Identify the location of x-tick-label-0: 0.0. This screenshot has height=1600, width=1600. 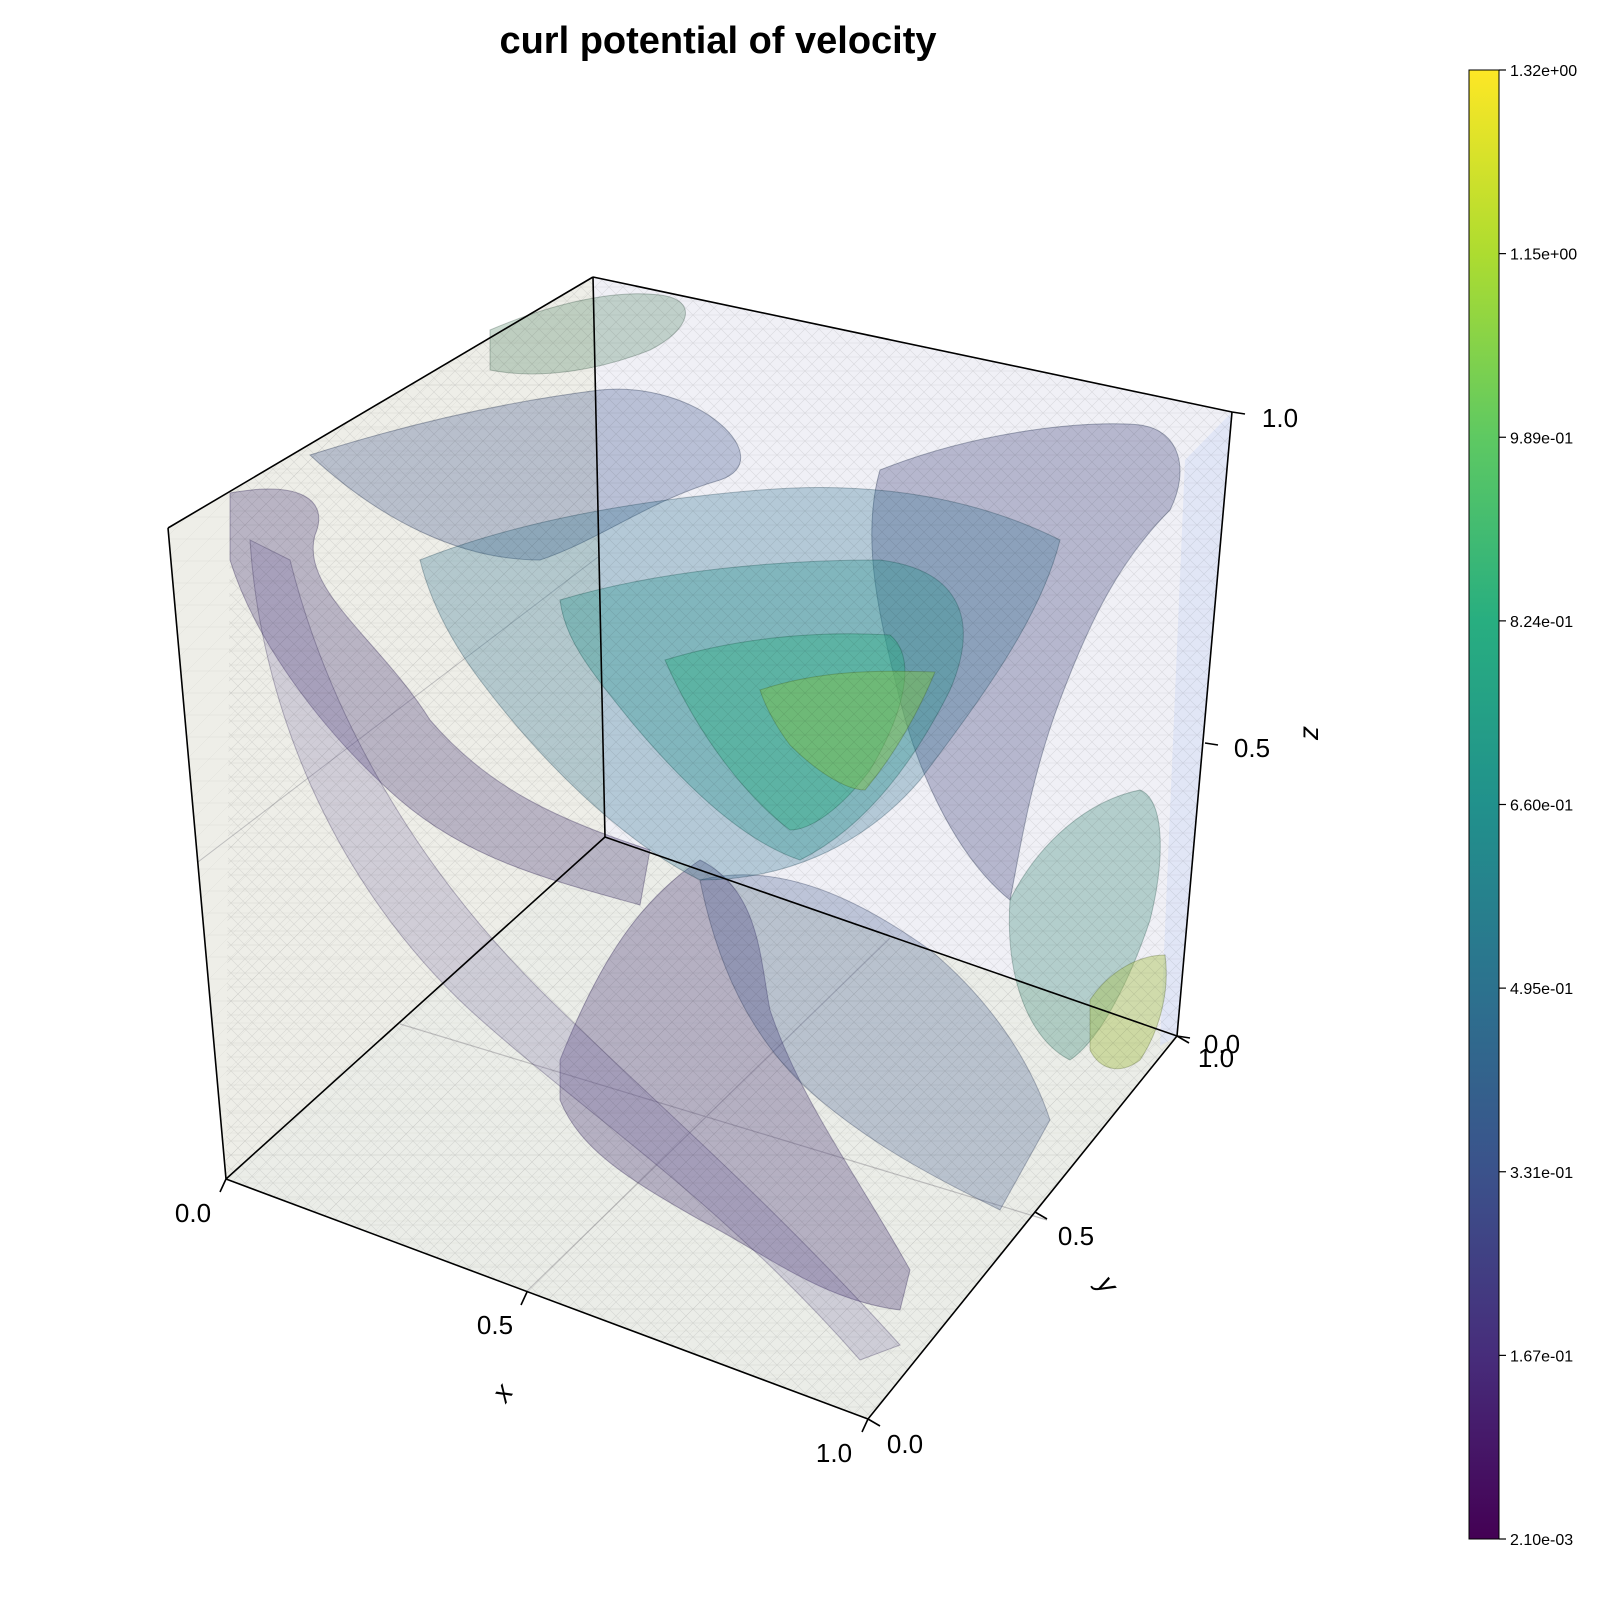
(193, 1213).